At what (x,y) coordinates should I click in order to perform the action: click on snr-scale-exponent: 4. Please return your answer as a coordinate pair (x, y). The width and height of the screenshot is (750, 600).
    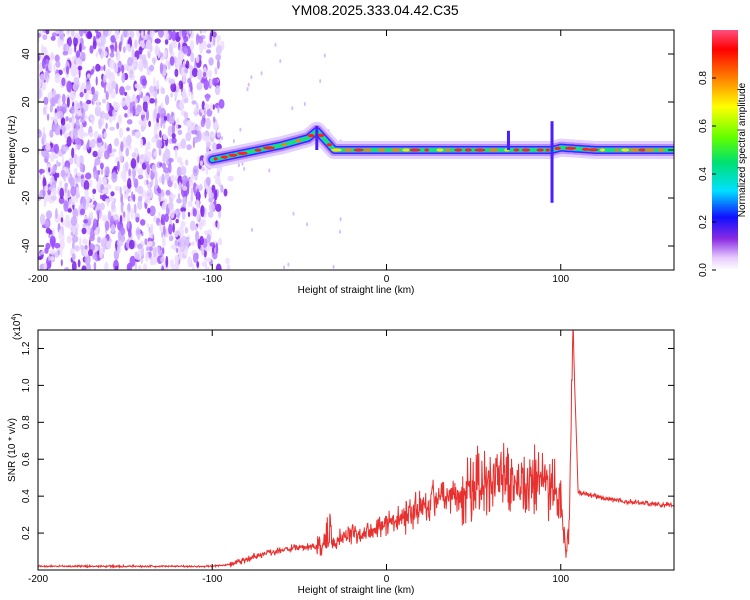
    Looking at the image, I should click on (14, 319).